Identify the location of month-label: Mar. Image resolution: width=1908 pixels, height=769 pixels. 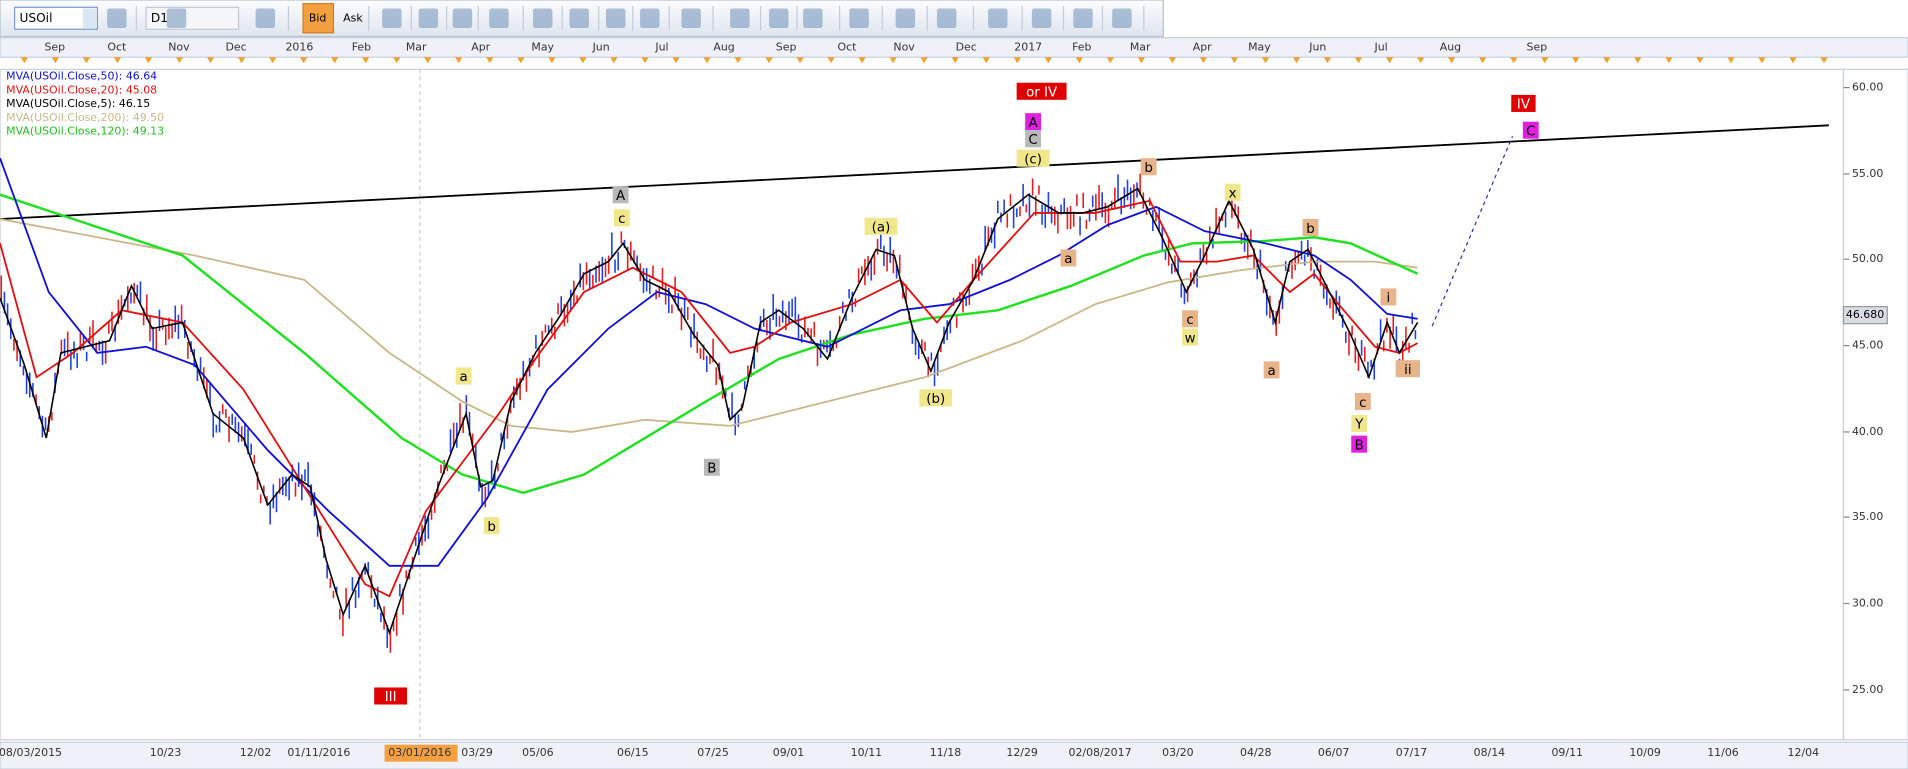
(416, 46).